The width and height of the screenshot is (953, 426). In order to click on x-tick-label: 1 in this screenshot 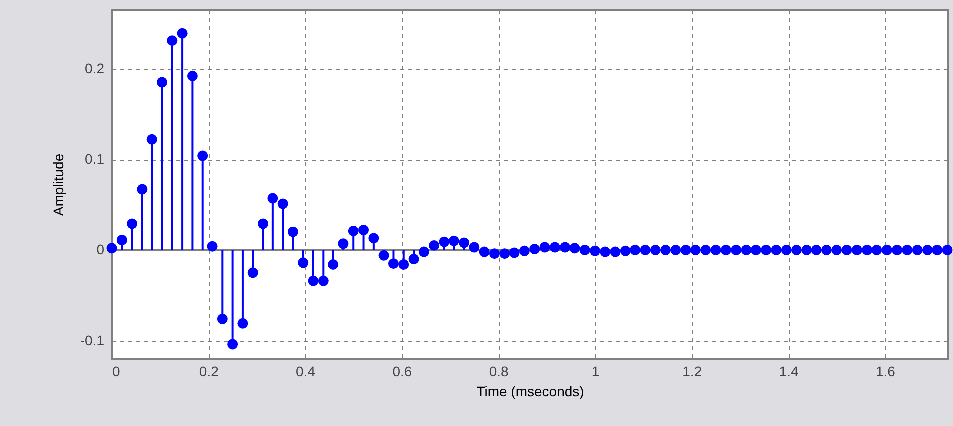, I will do `click(596, 372)`.